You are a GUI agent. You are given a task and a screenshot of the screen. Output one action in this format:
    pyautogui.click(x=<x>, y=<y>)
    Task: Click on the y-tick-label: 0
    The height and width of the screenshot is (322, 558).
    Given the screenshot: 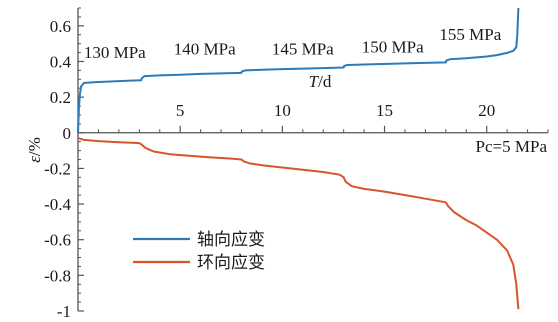 What is the action you would take?
    pyautogui.click(x=67, y=133)
    